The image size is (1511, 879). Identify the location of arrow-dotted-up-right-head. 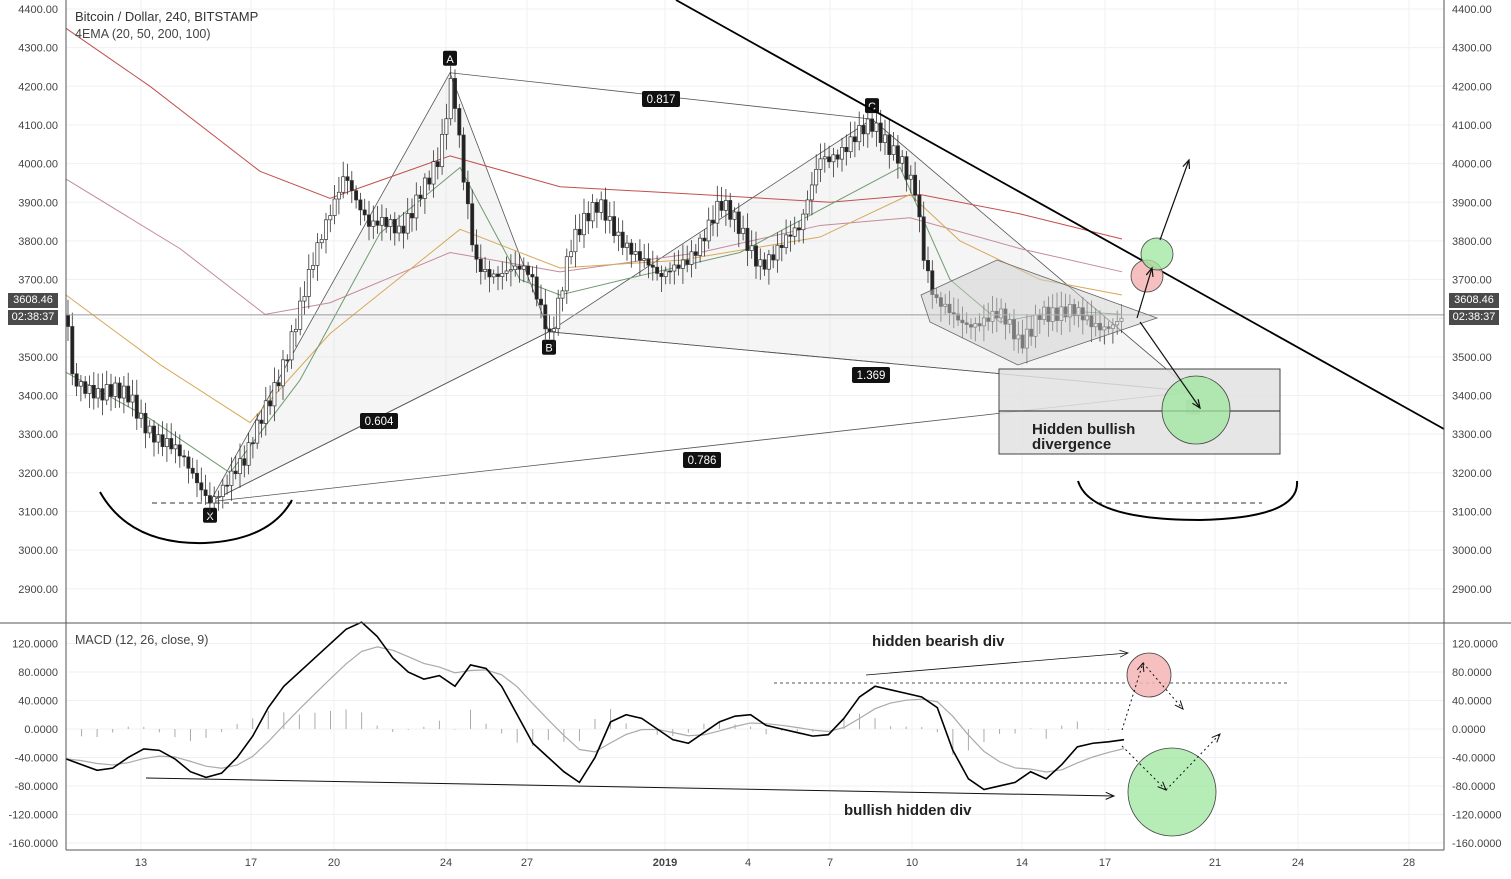
(1216, 738).